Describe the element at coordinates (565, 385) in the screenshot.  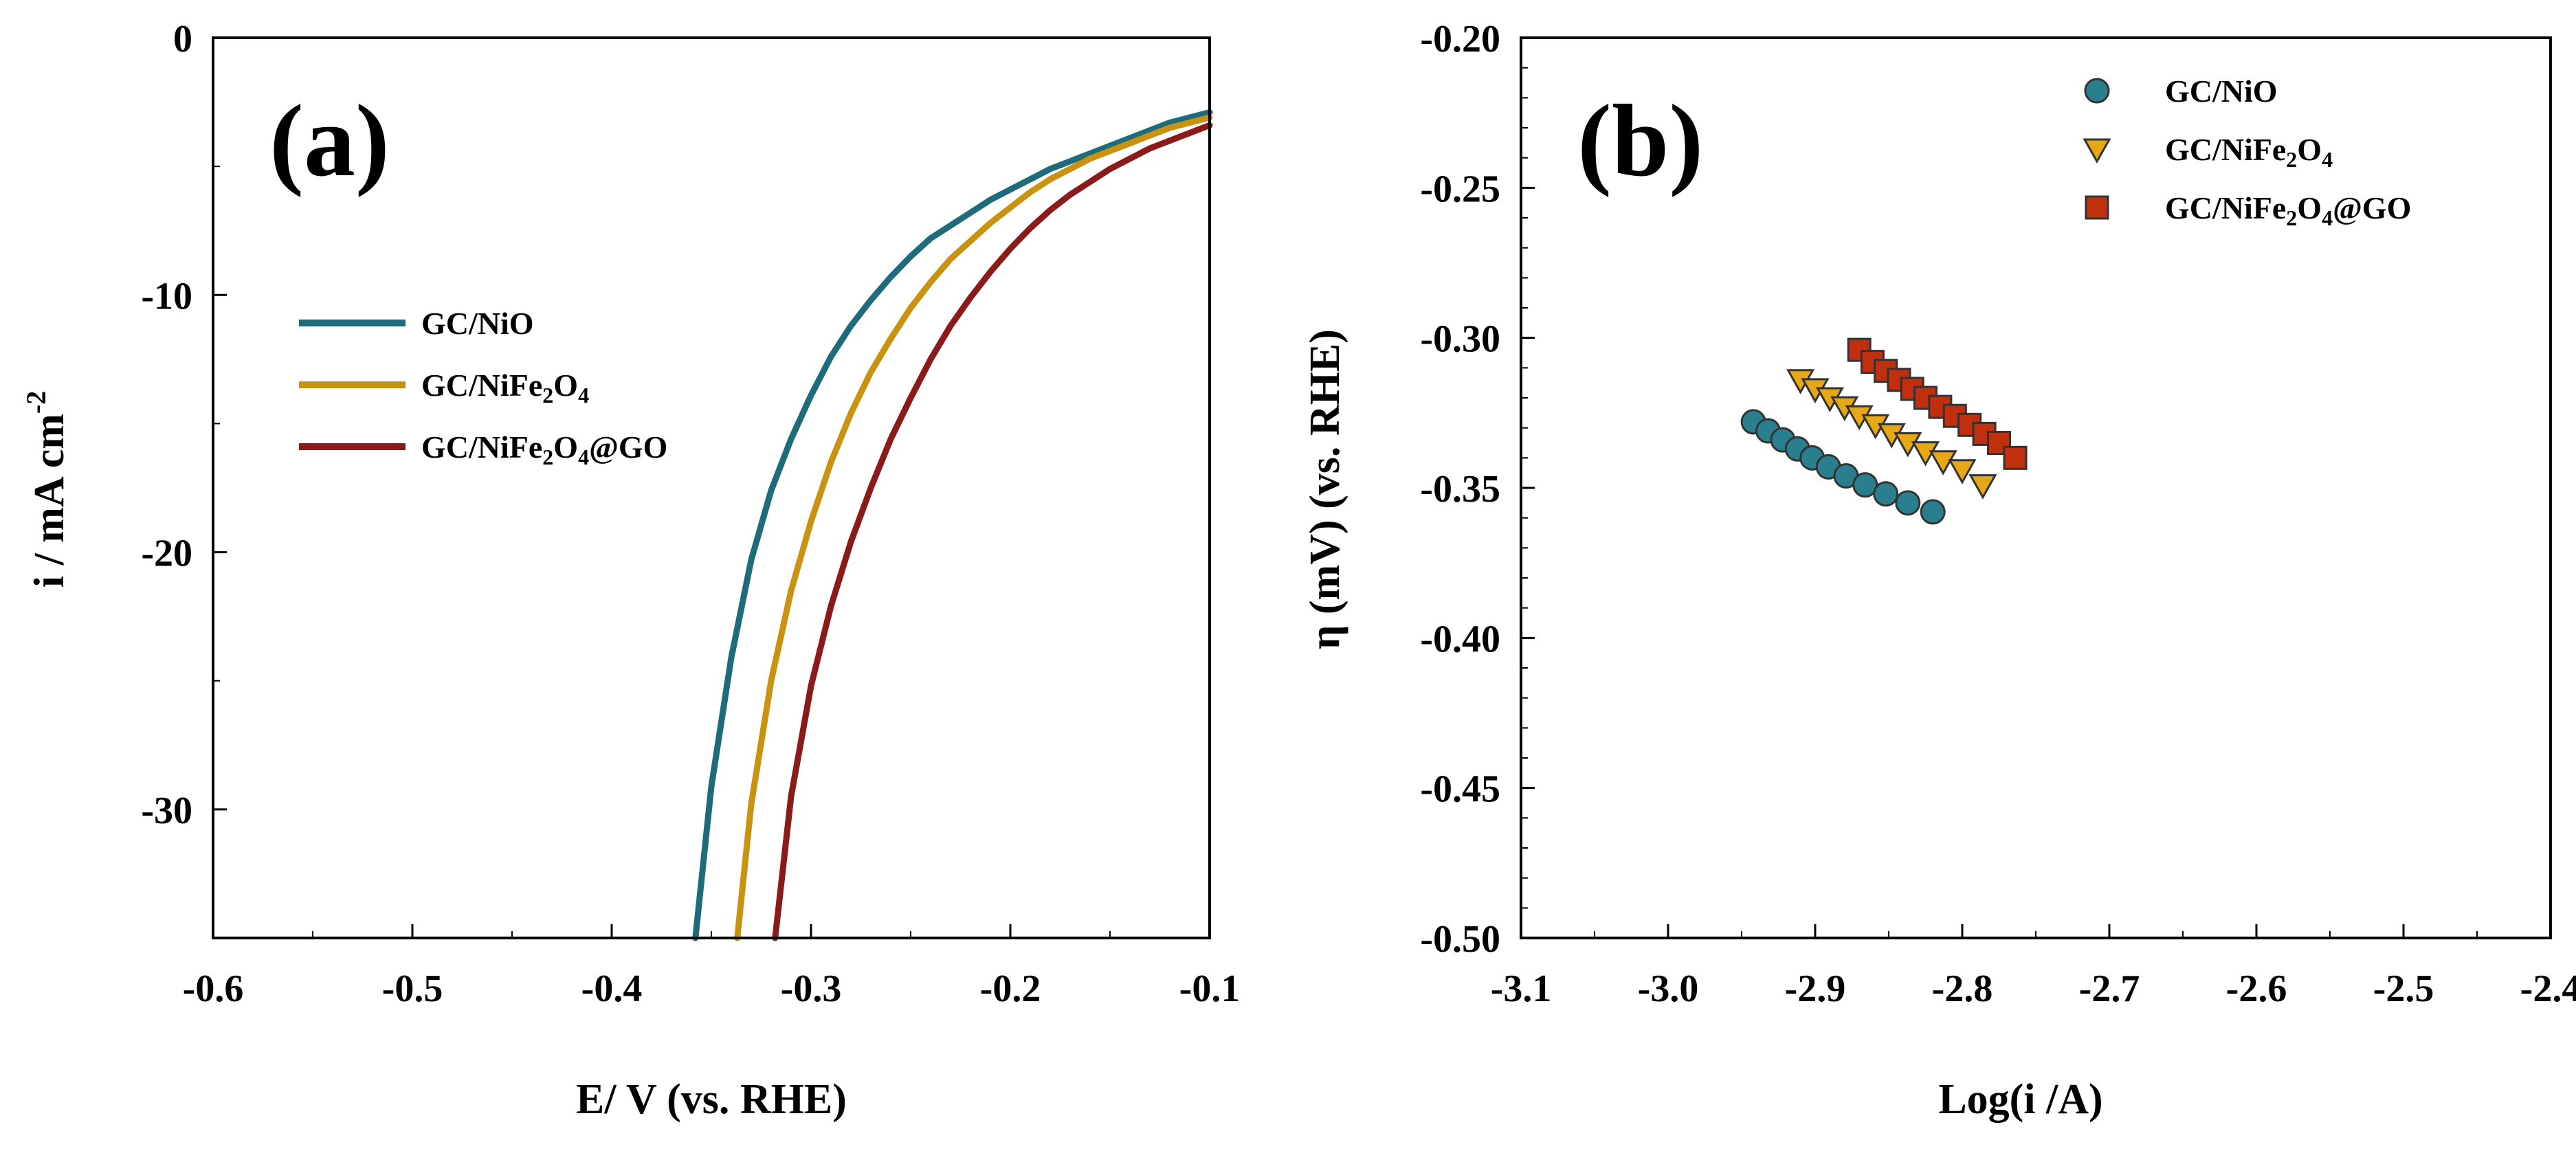
I see `panel-a-legend-label-1-part-2: O` at that location.